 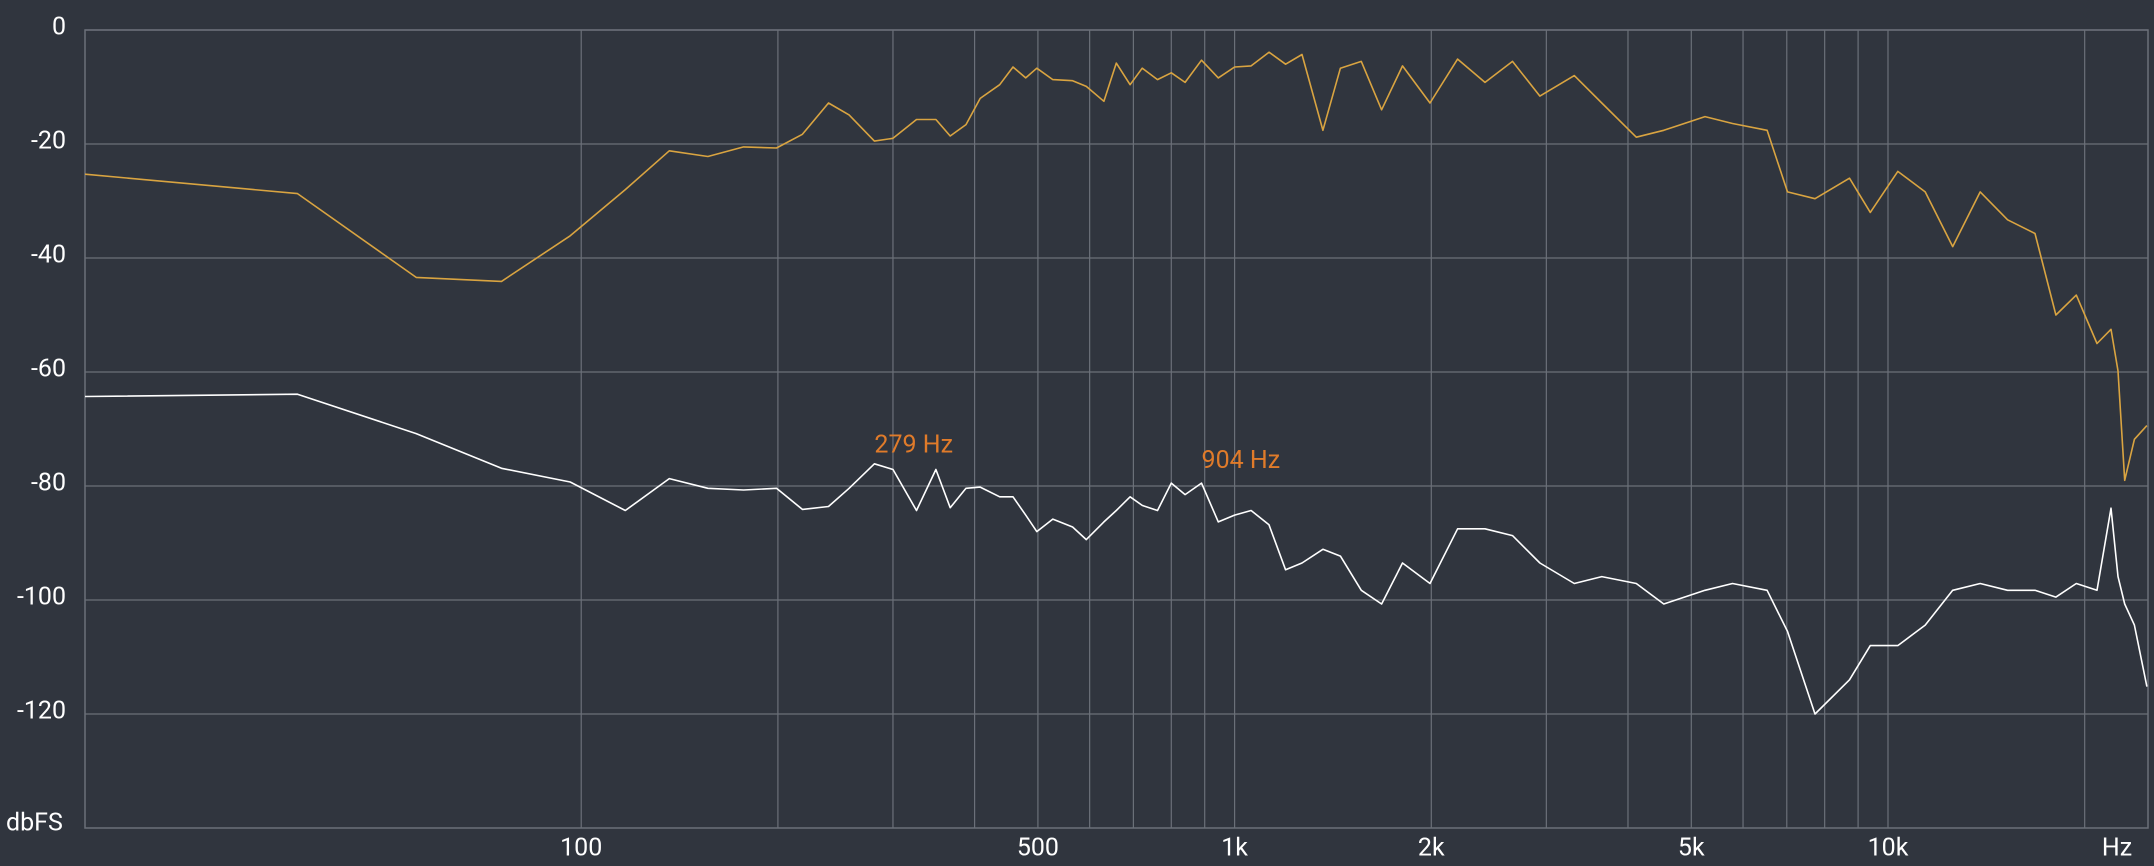 I want to click on y-tick-label: -40, so click(x=48, y=255).